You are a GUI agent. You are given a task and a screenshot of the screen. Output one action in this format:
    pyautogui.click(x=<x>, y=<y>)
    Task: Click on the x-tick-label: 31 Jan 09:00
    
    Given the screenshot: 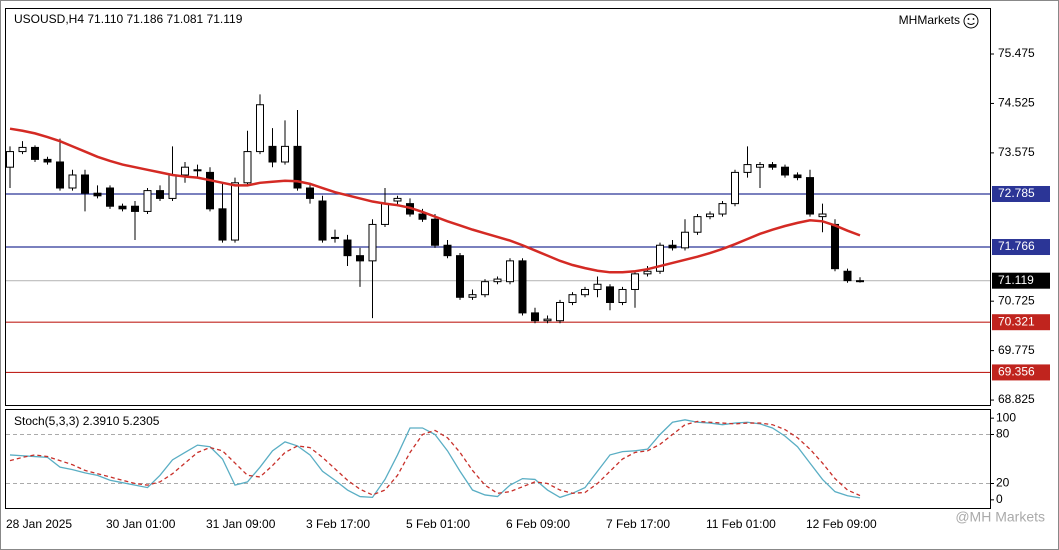 What is the action you would take?
    pyautogui.click(x=241, y=524)
    